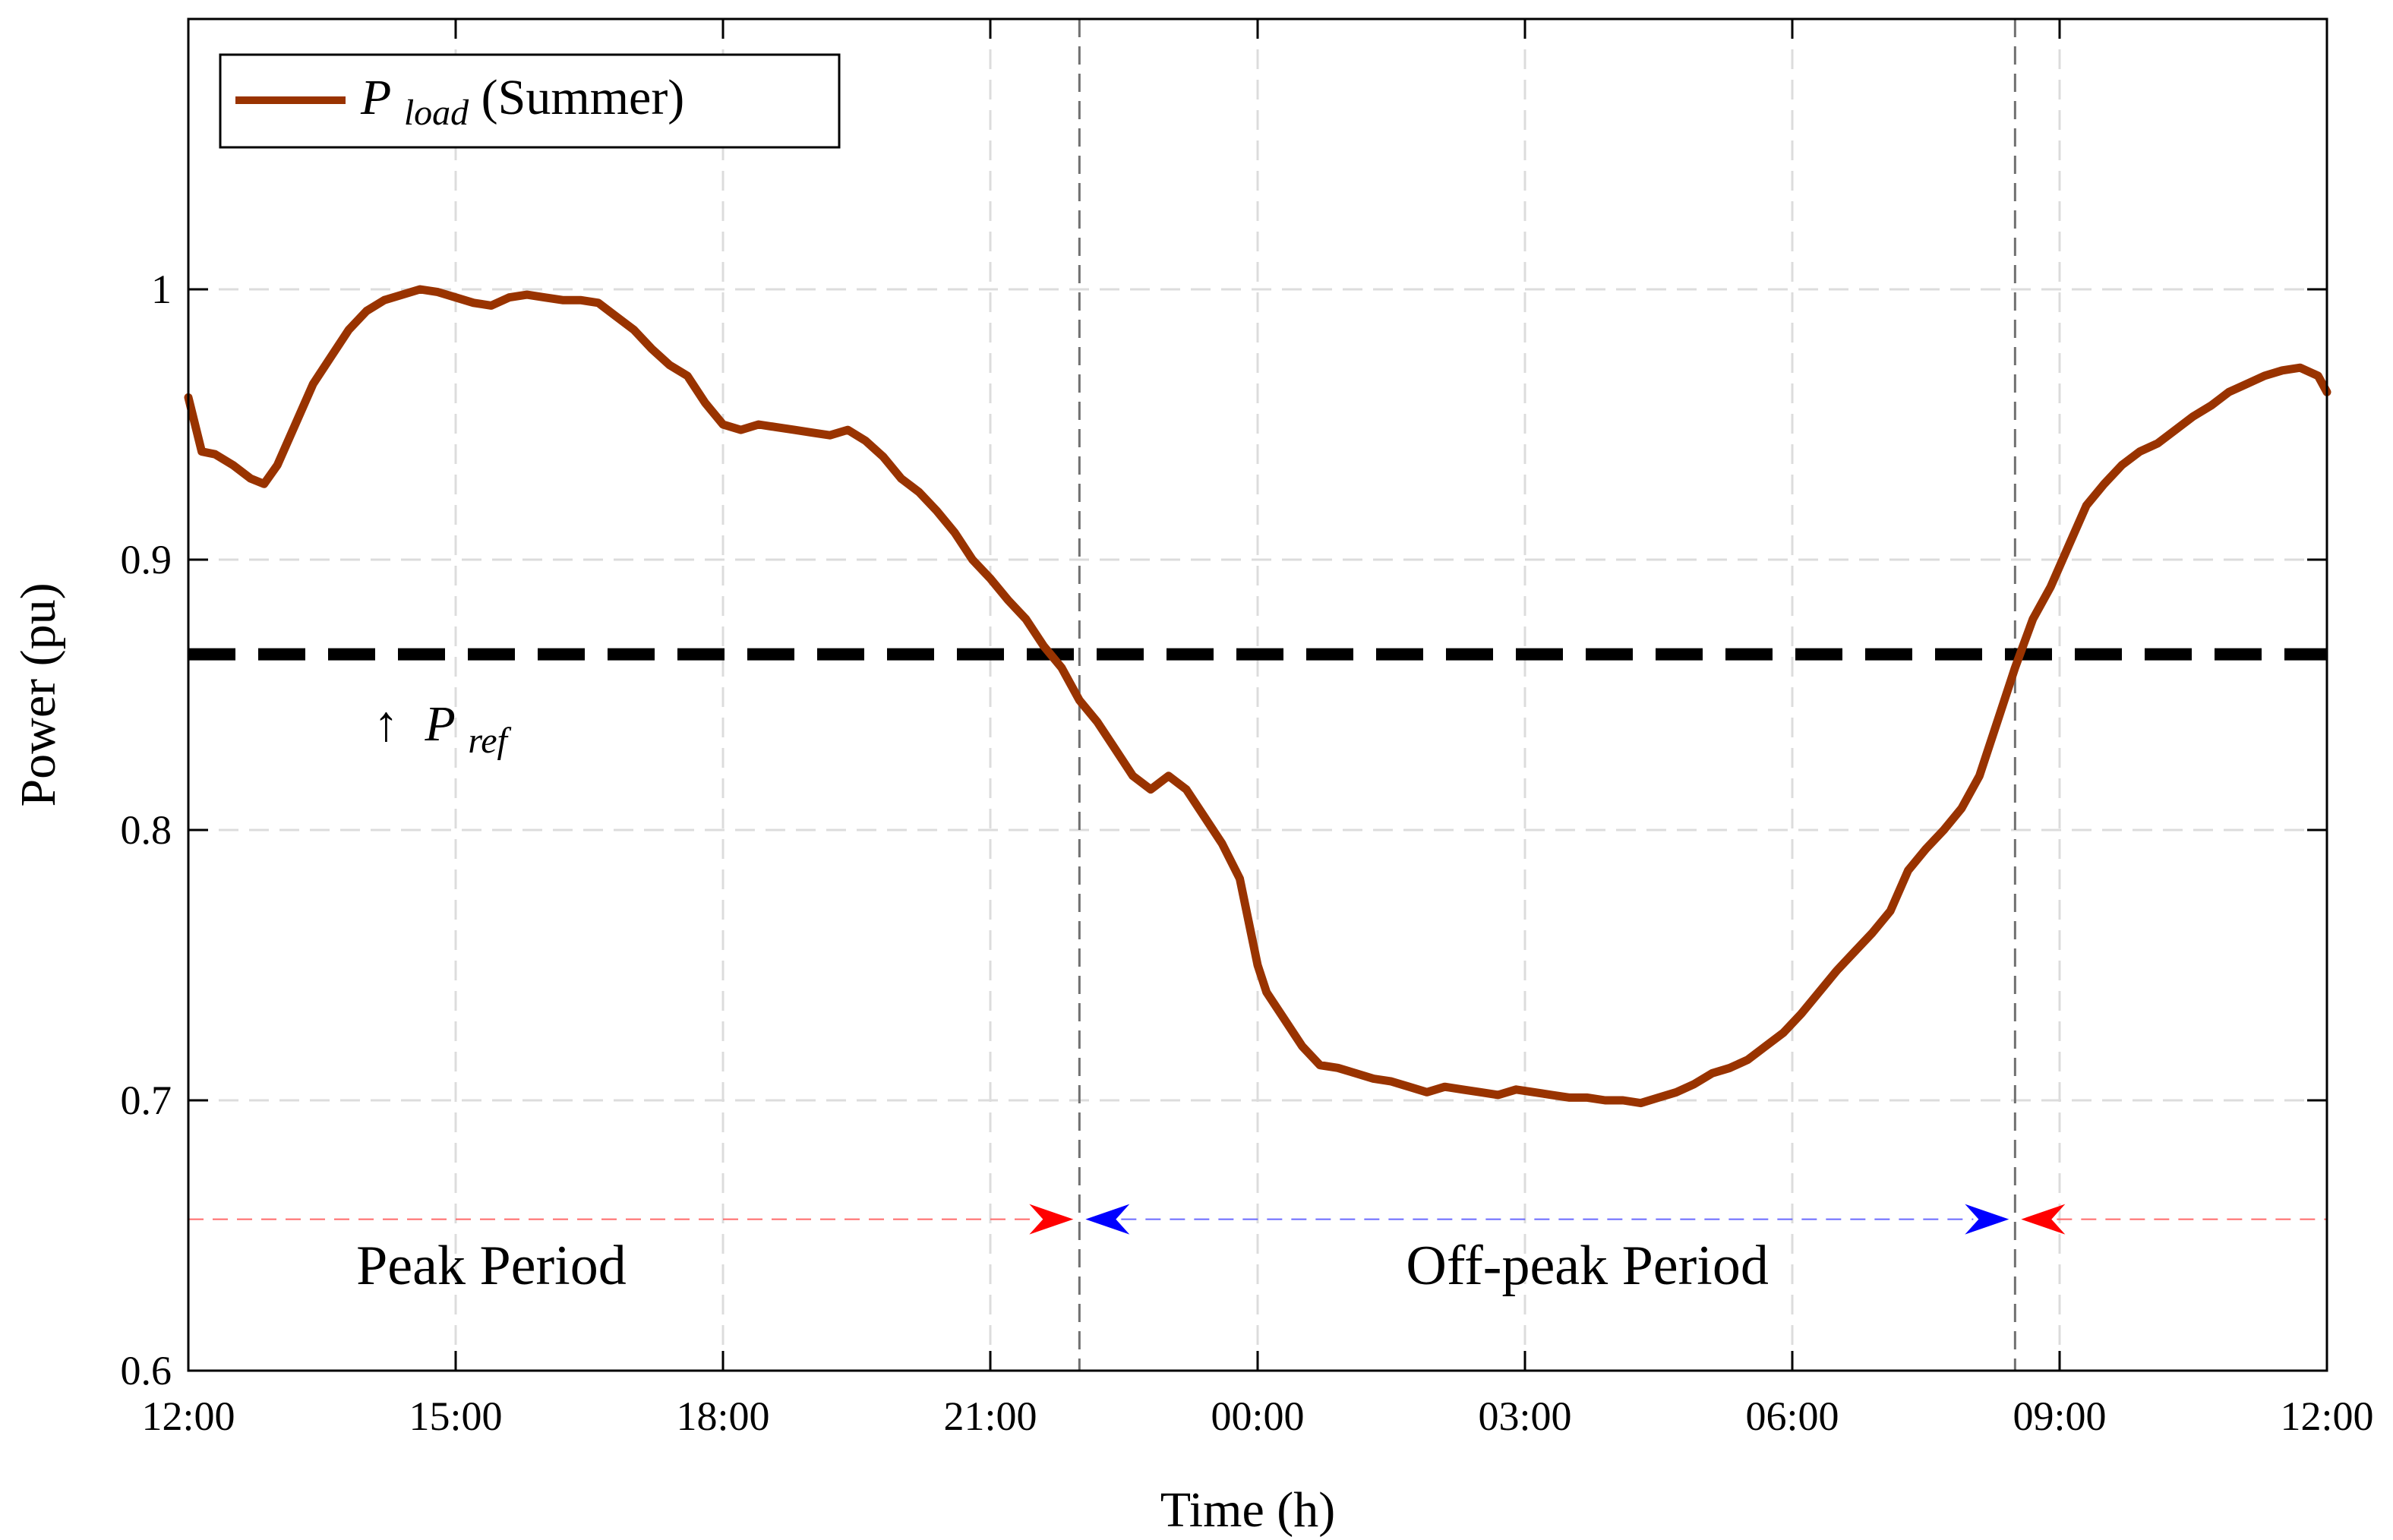 This screenshot has height=1540, width=2393. I want to click on x-tick-label: 15:00, so click(455, 1416).